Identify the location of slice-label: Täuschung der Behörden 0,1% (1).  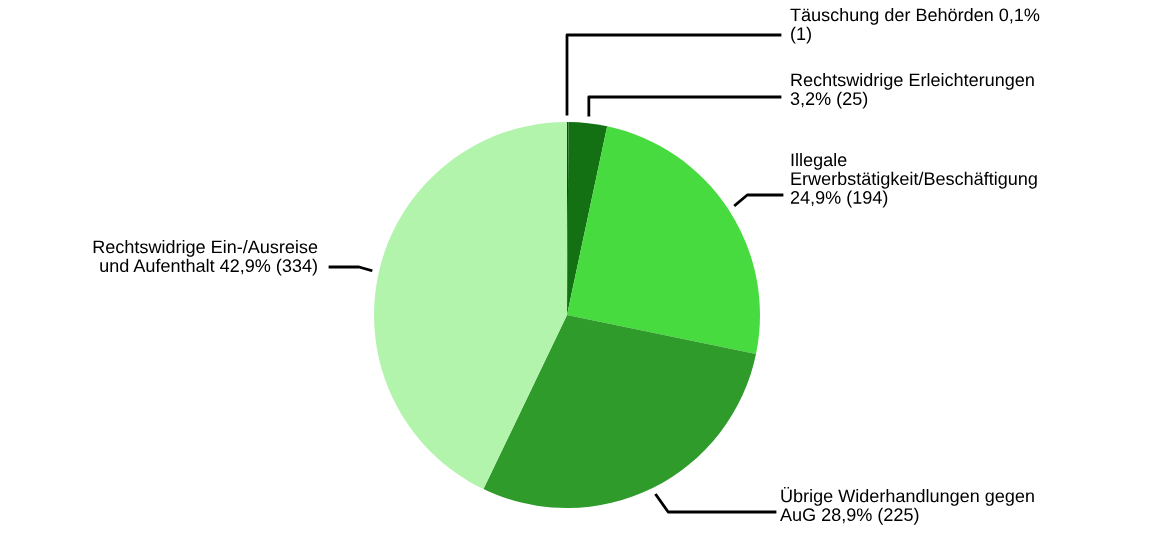
(915, 26).